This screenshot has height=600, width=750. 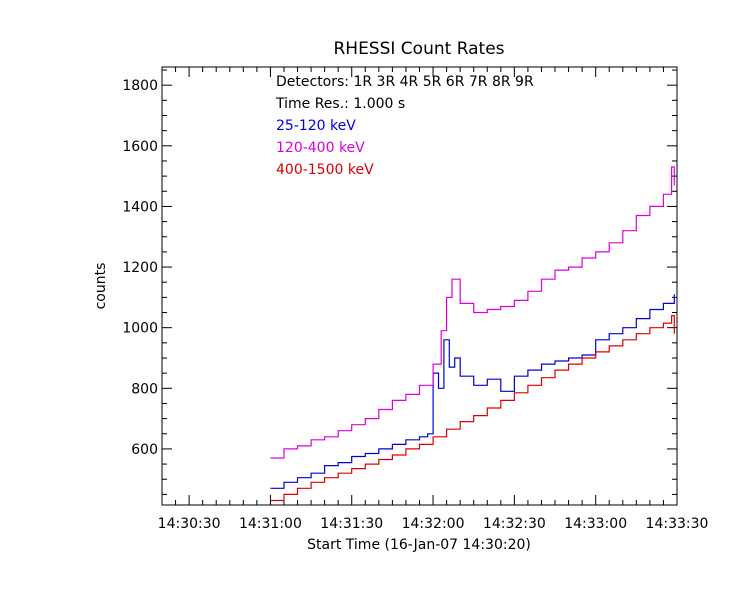 What do you see at coordinates (320, 148) in the screenshot?
I see `legend-entry-1: 120-400 keV` at bounding box center [320, 148].